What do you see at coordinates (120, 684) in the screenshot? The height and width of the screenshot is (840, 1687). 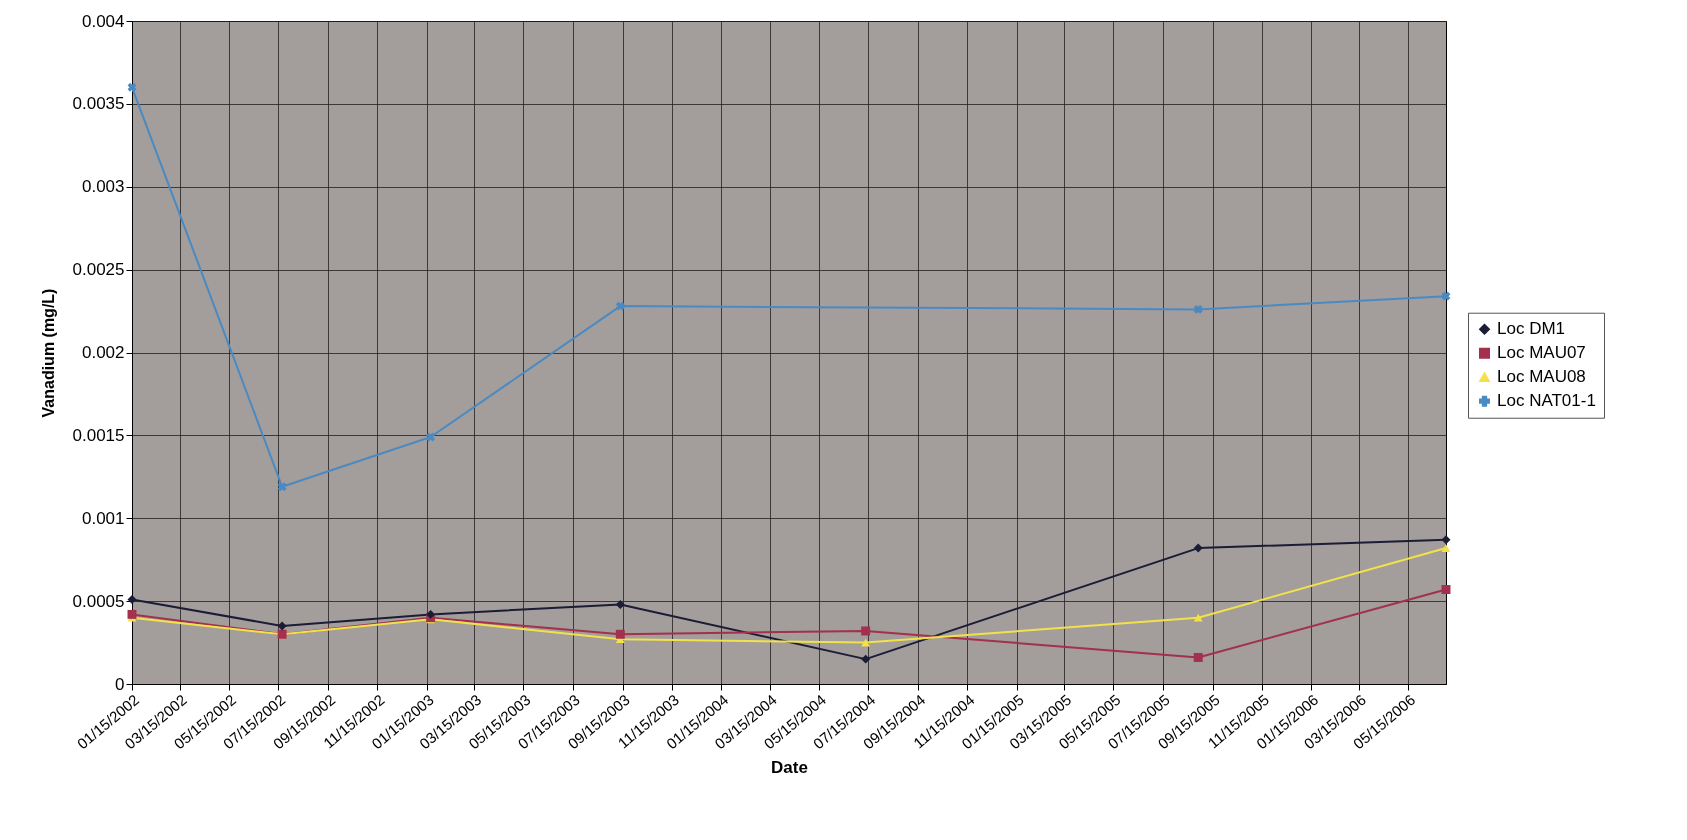 I see `y-tick-label: 0` at bounding box center [120, 684].